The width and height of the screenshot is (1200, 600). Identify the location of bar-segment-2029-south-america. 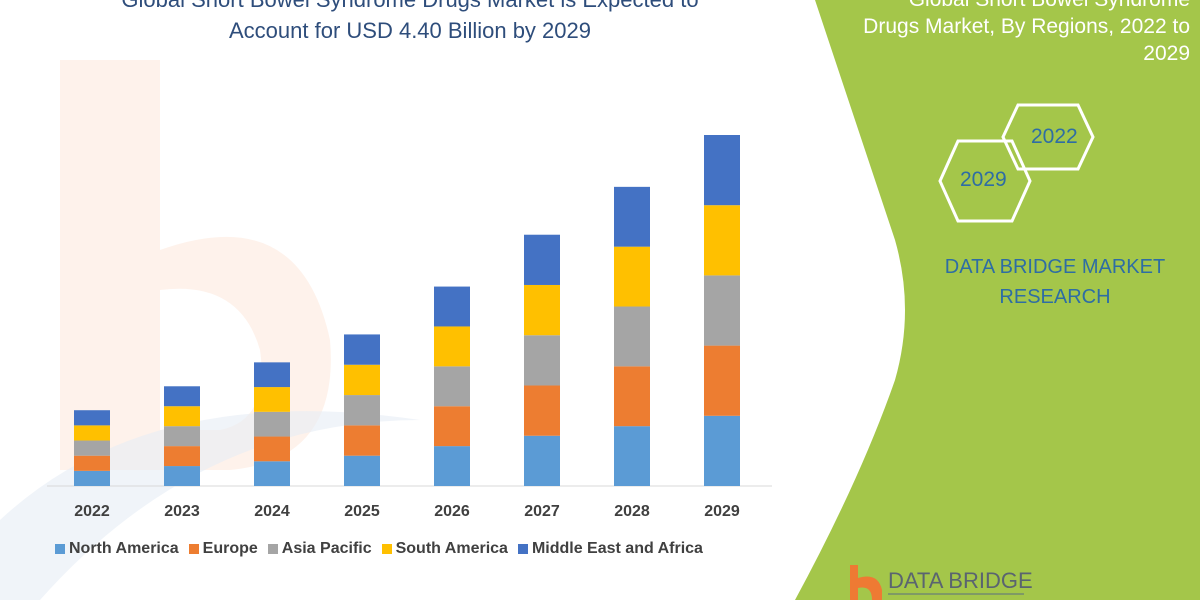
(722, 240).